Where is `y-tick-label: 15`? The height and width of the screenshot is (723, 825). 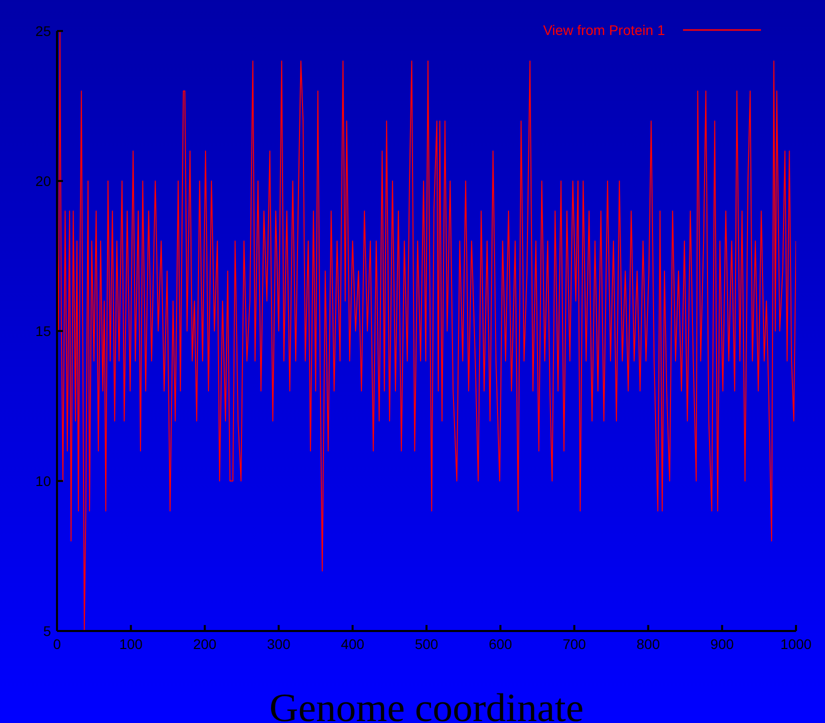
y-tick-label: 15 is located at coordinates (43, 330).